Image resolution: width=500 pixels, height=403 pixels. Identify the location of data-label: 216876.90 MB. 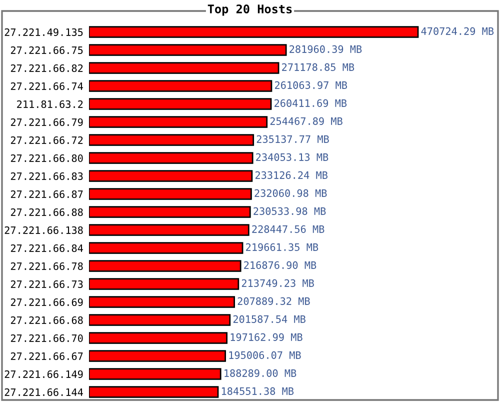
(280, 265).